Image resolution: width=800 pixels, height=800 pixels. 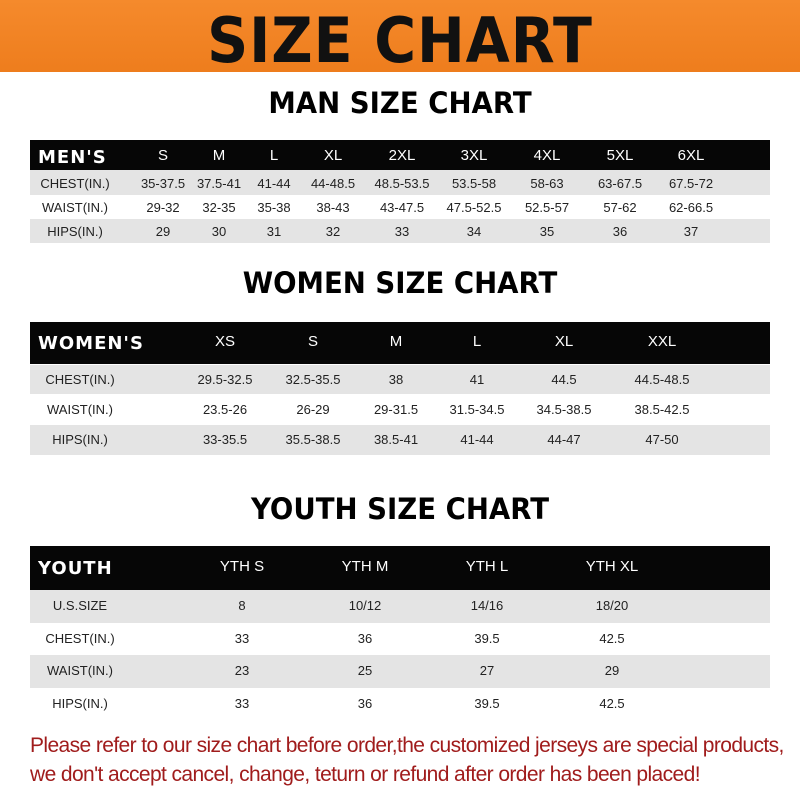 What do you see at coordinates (474, 207) in the screenshot?
I see `table-cell: 47.5-52.5` at bounding box center [474, 207].